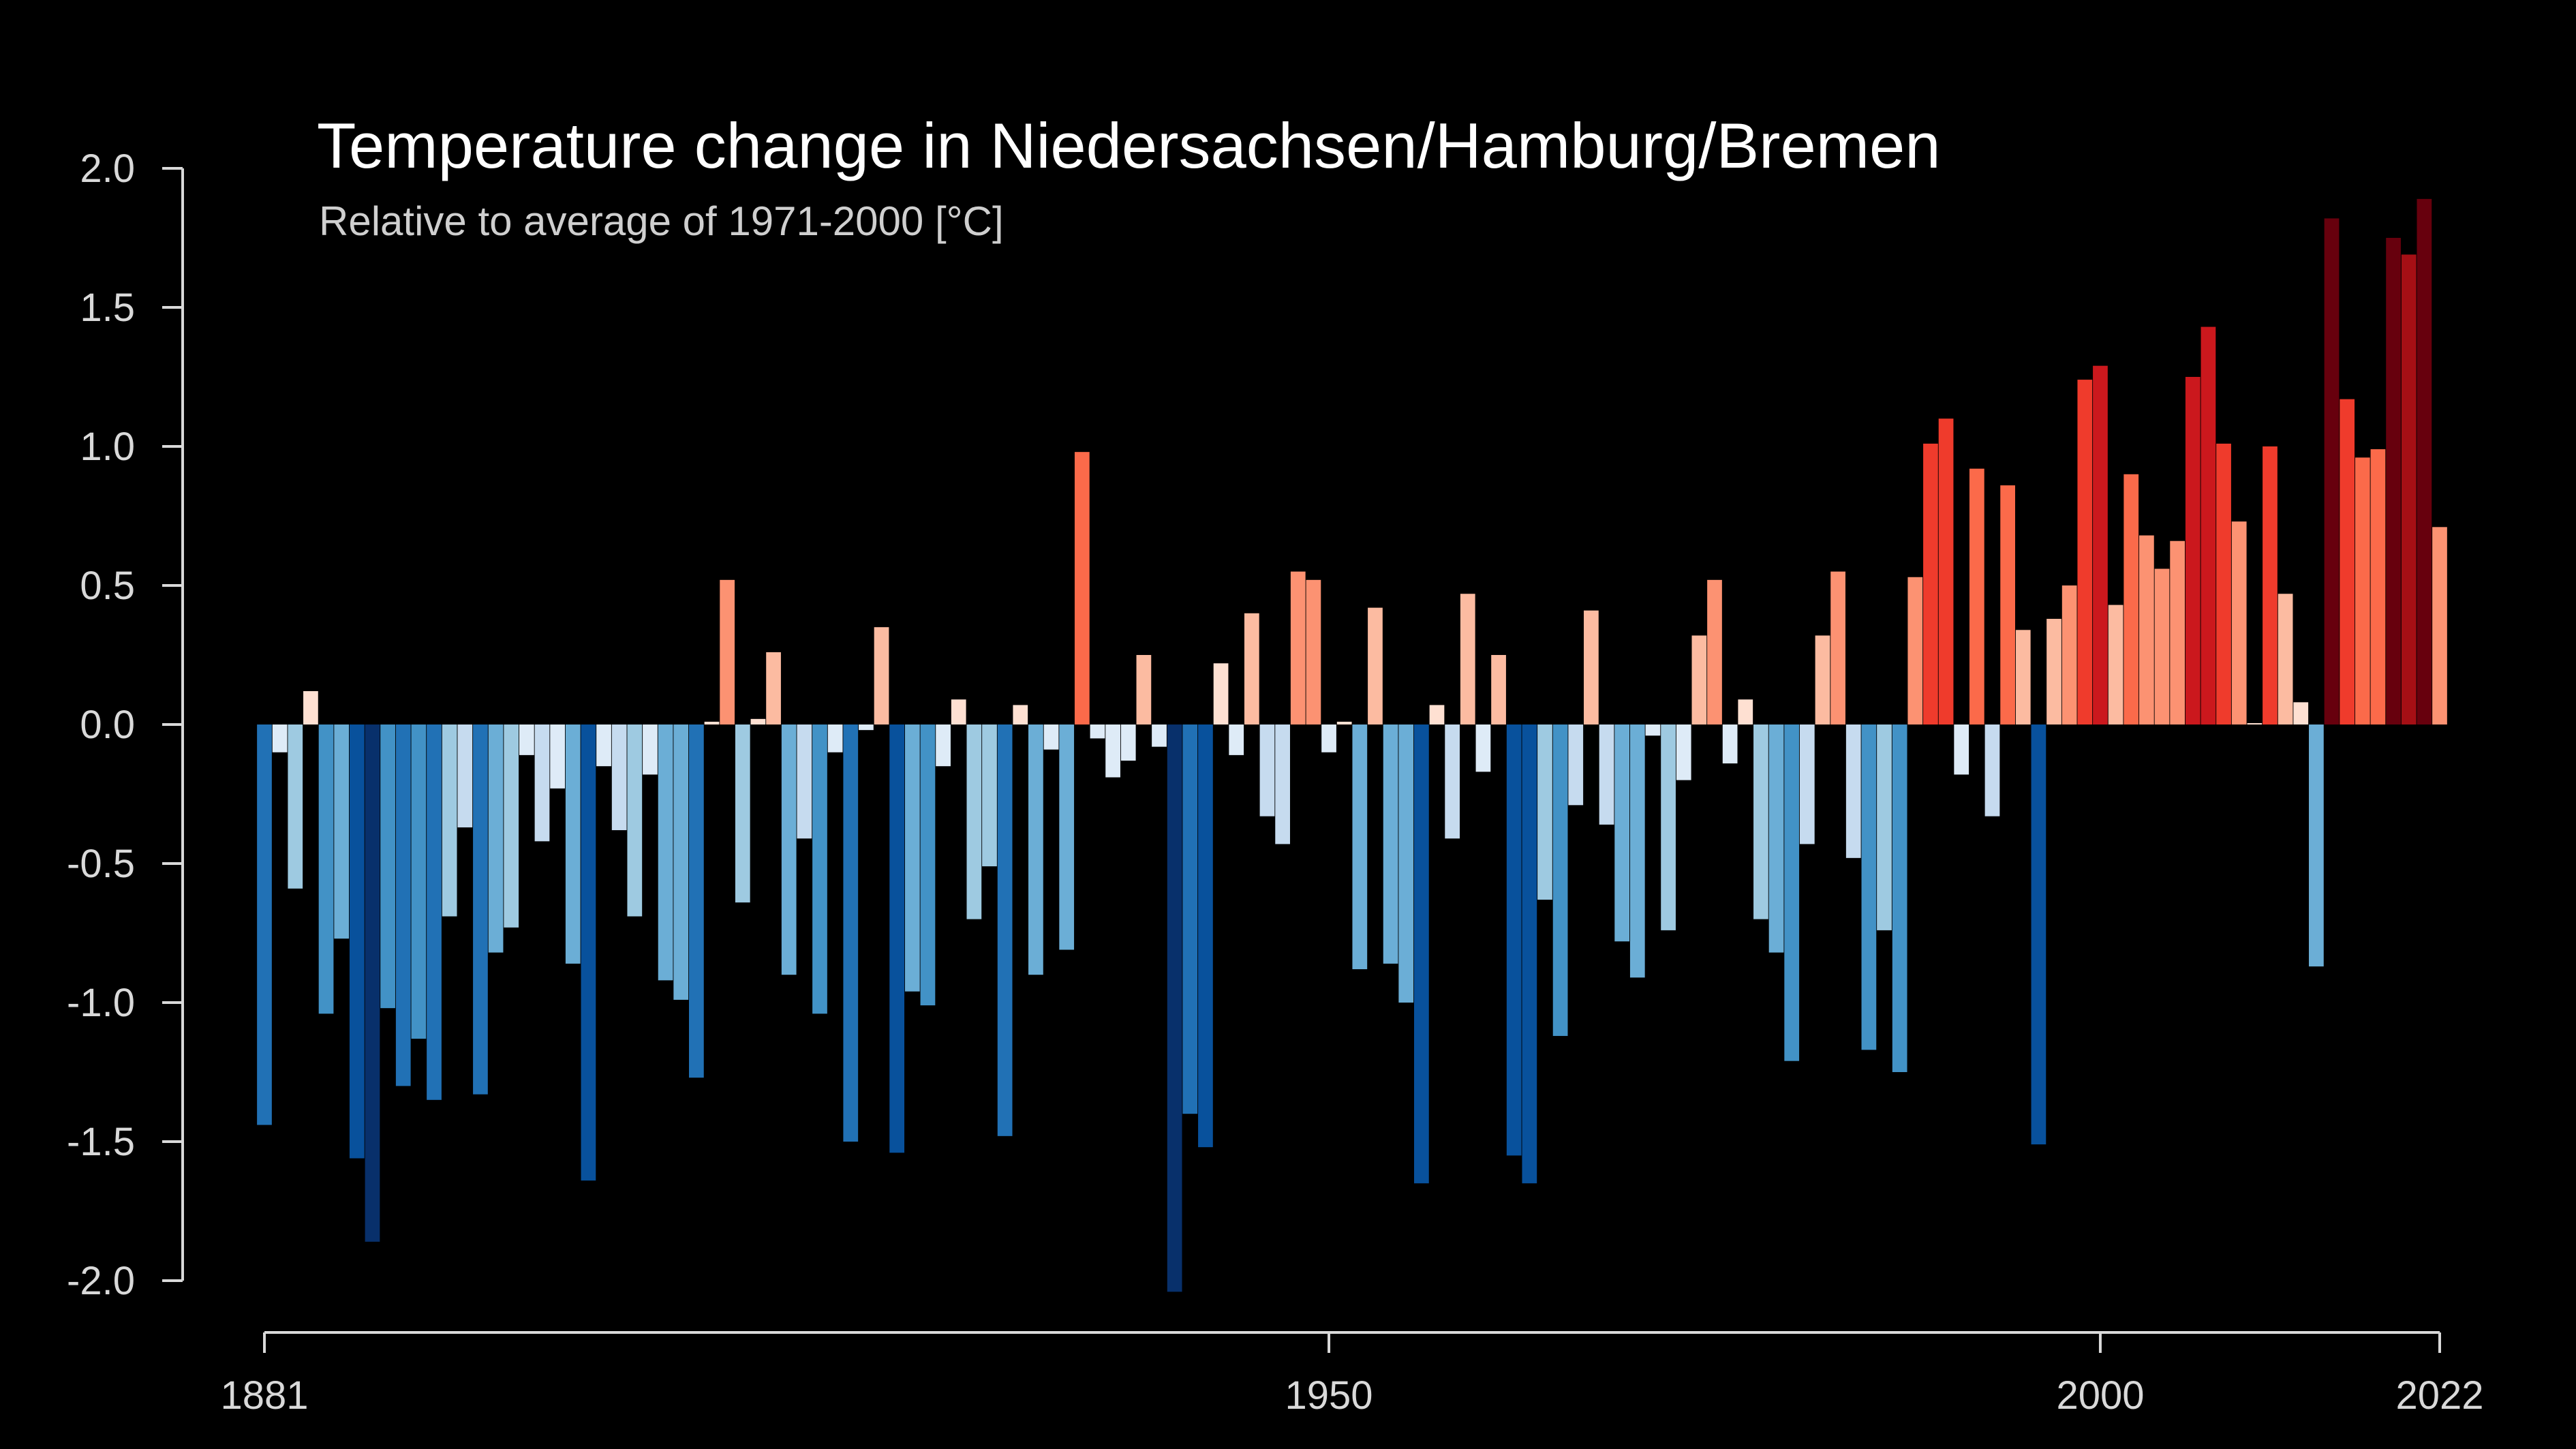 This screenshot has width=2576, height=1449. I want to click on bar-1951, so click(1344, 722).